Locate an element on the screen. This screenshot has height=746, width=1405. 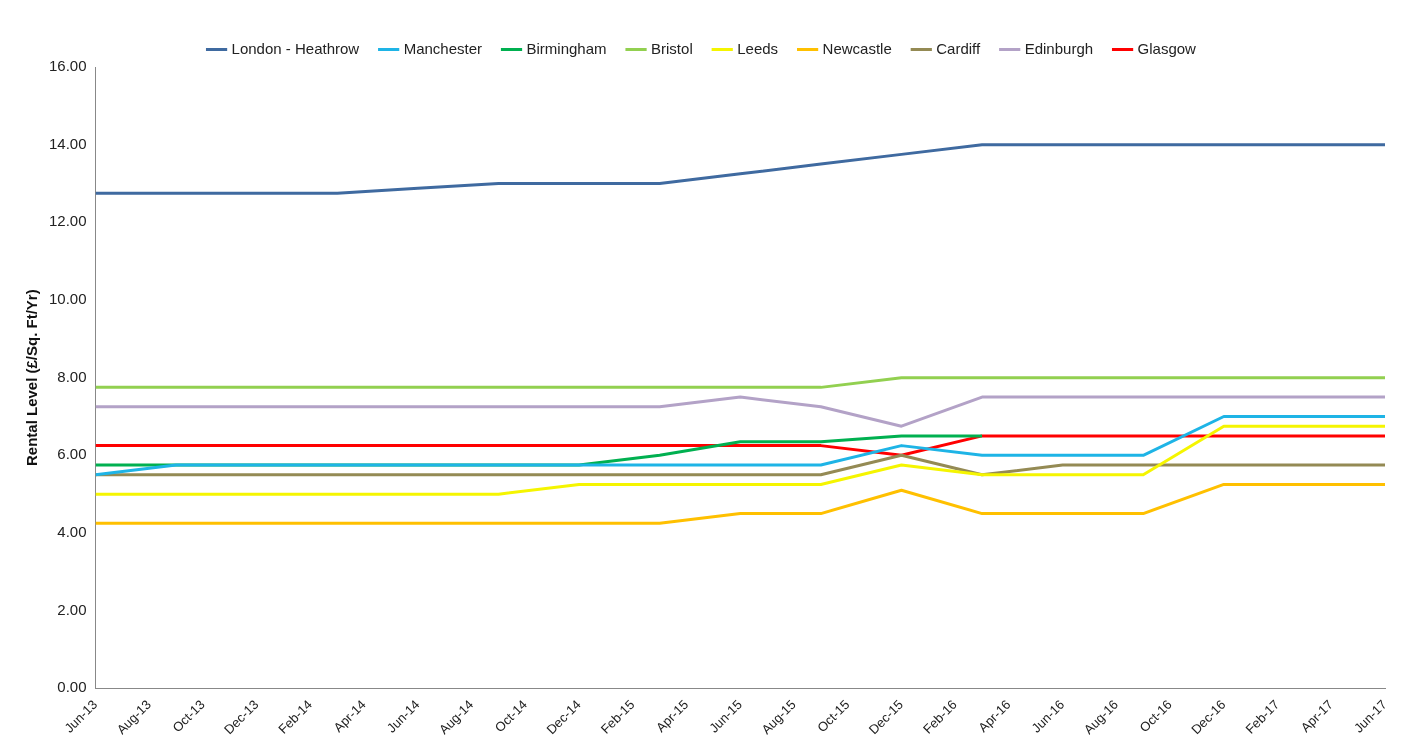
y-tick-label: 12.00 is located at coordinates (67, 221).